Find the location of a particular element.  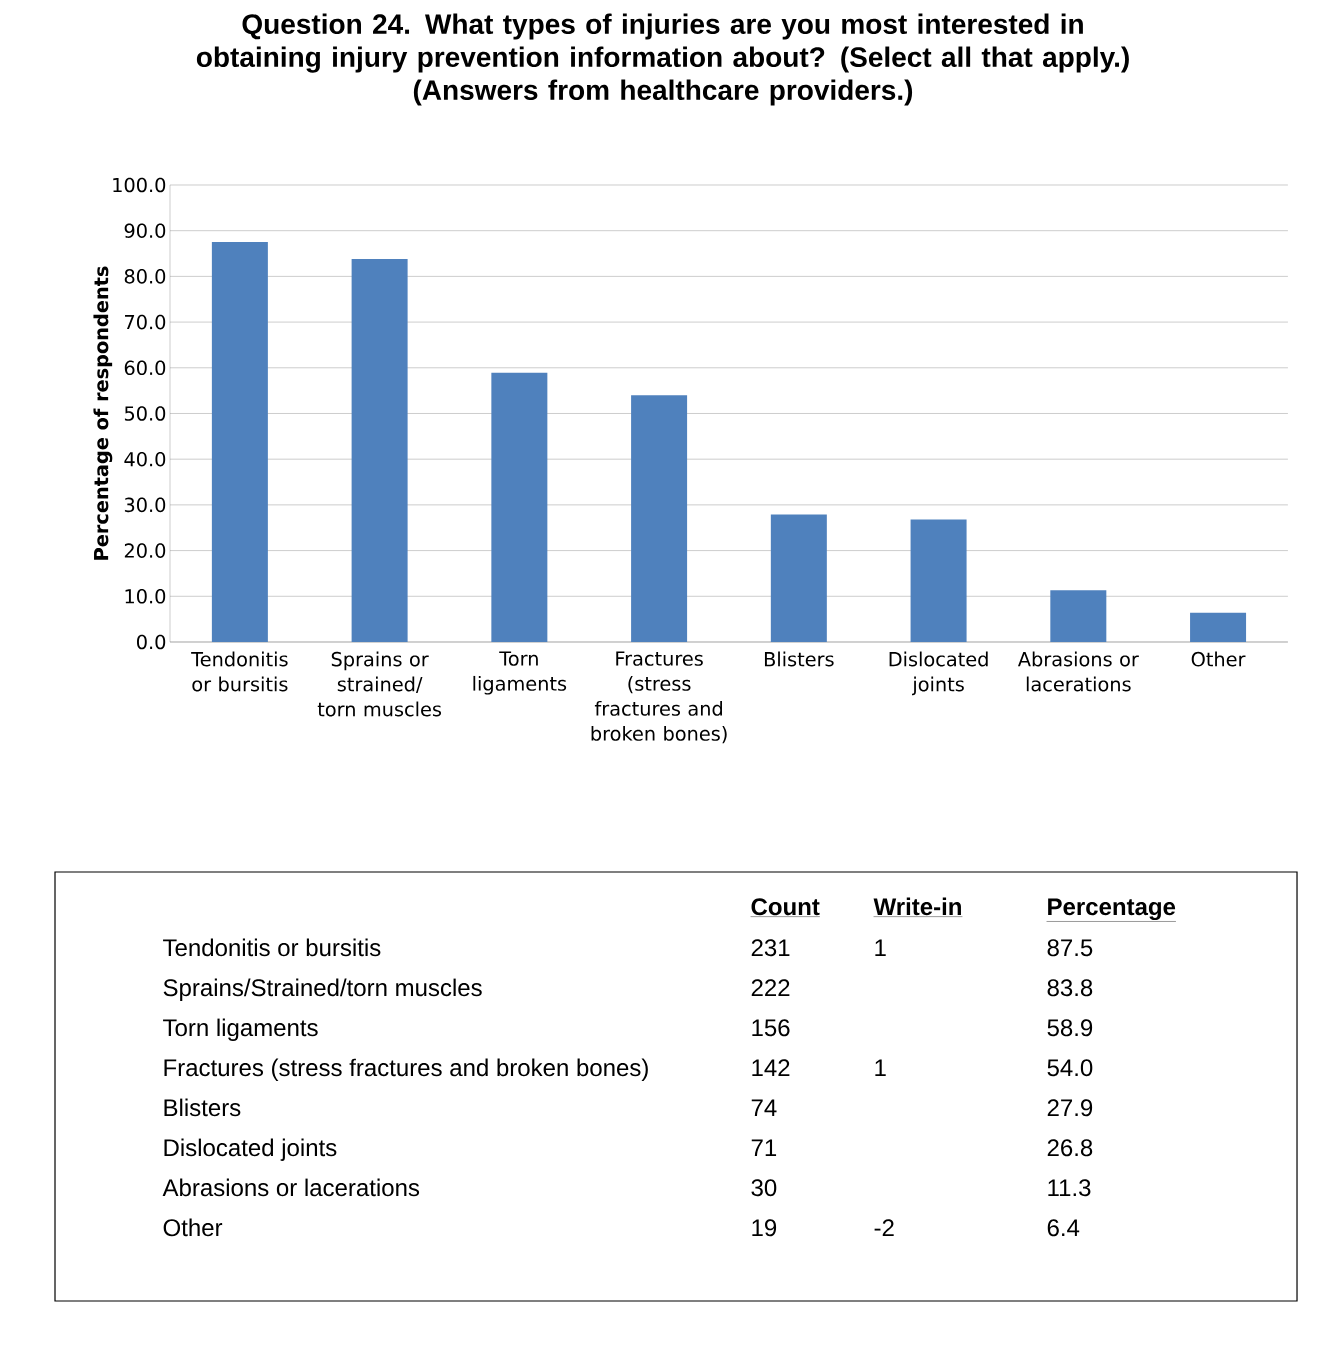

category-label: Dislocated joints is located at coordinates (250, 1149).